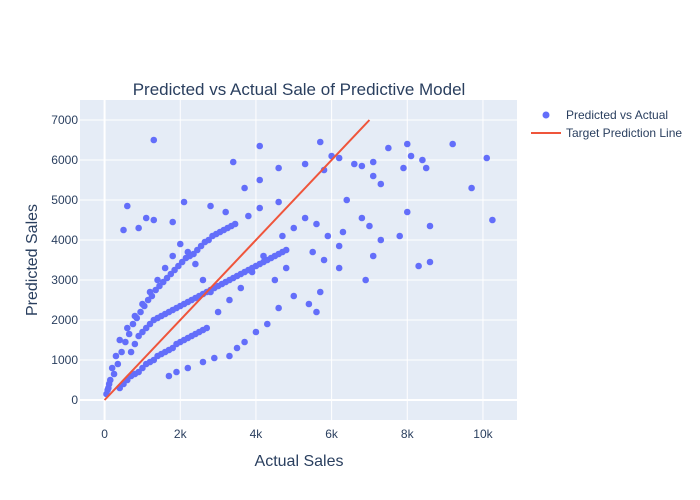 Image resolution: width=700 pixels, height=500 pixels. What do you see at coordinates (32, 260) in the screenshot?
I see `y-axis-title: Predicted Sales` at bounding box center [32, 260].